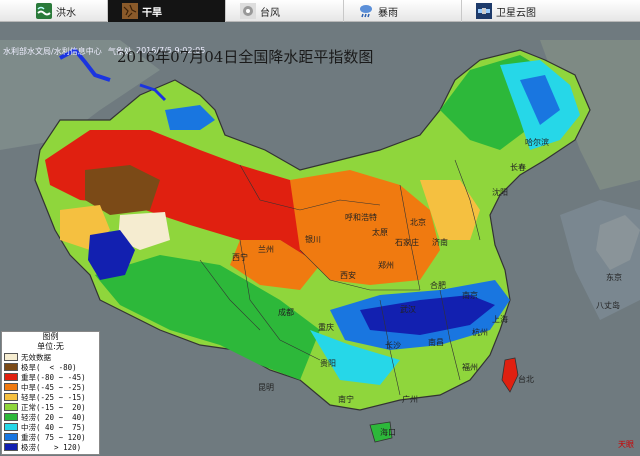 The image size is (640, 456). Describe the element at coordinates (386, 265) in the screenshot. I see `city-zhengzhou: 郑州` at that location.